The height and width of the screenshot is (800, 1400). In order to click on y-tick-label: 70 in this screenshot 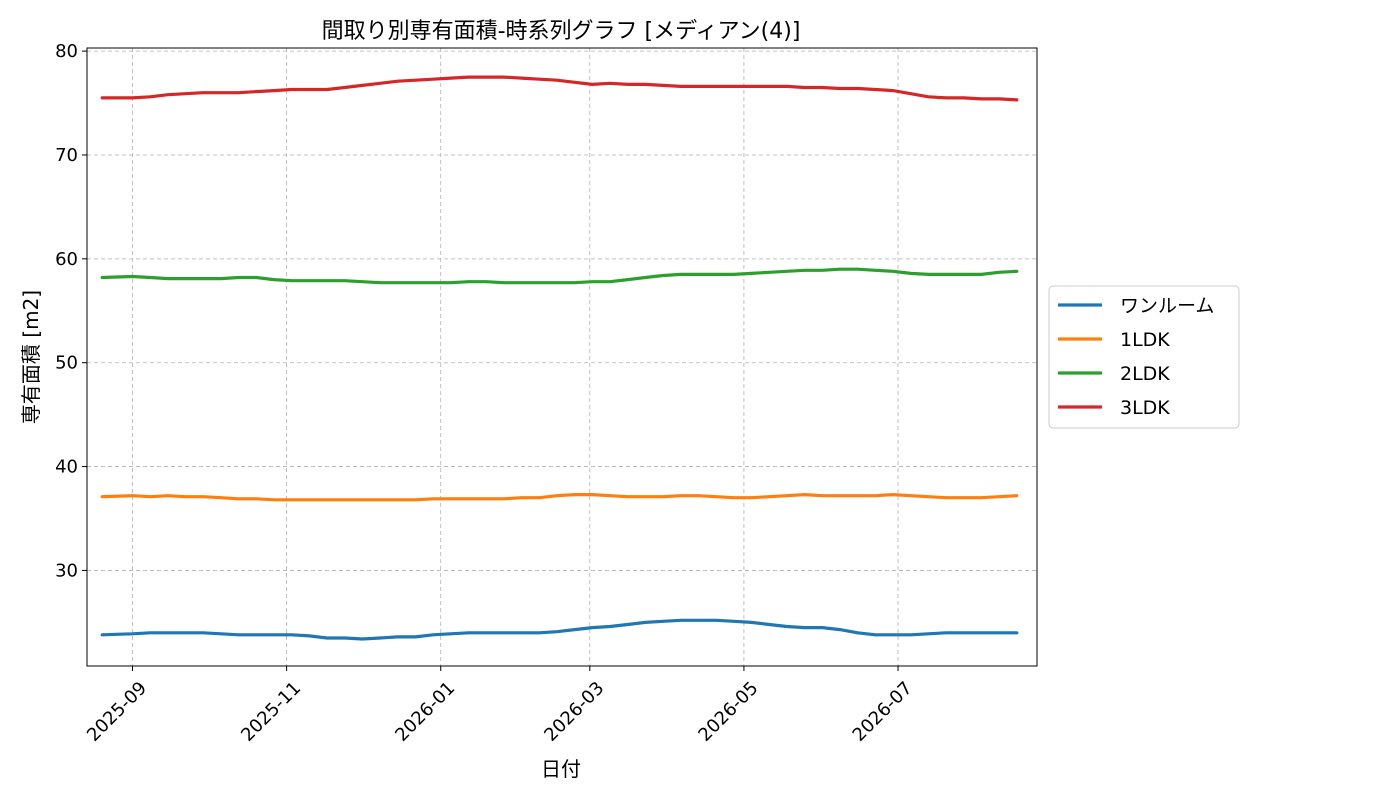, I will do `click(66, 155)`.